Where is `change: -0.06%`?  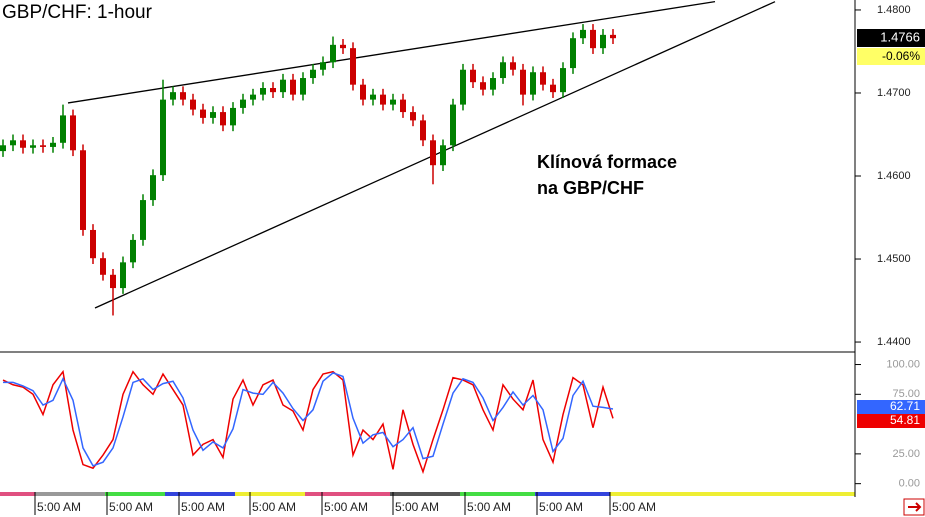 change: -0.06% is located at coordinates (901, 56).